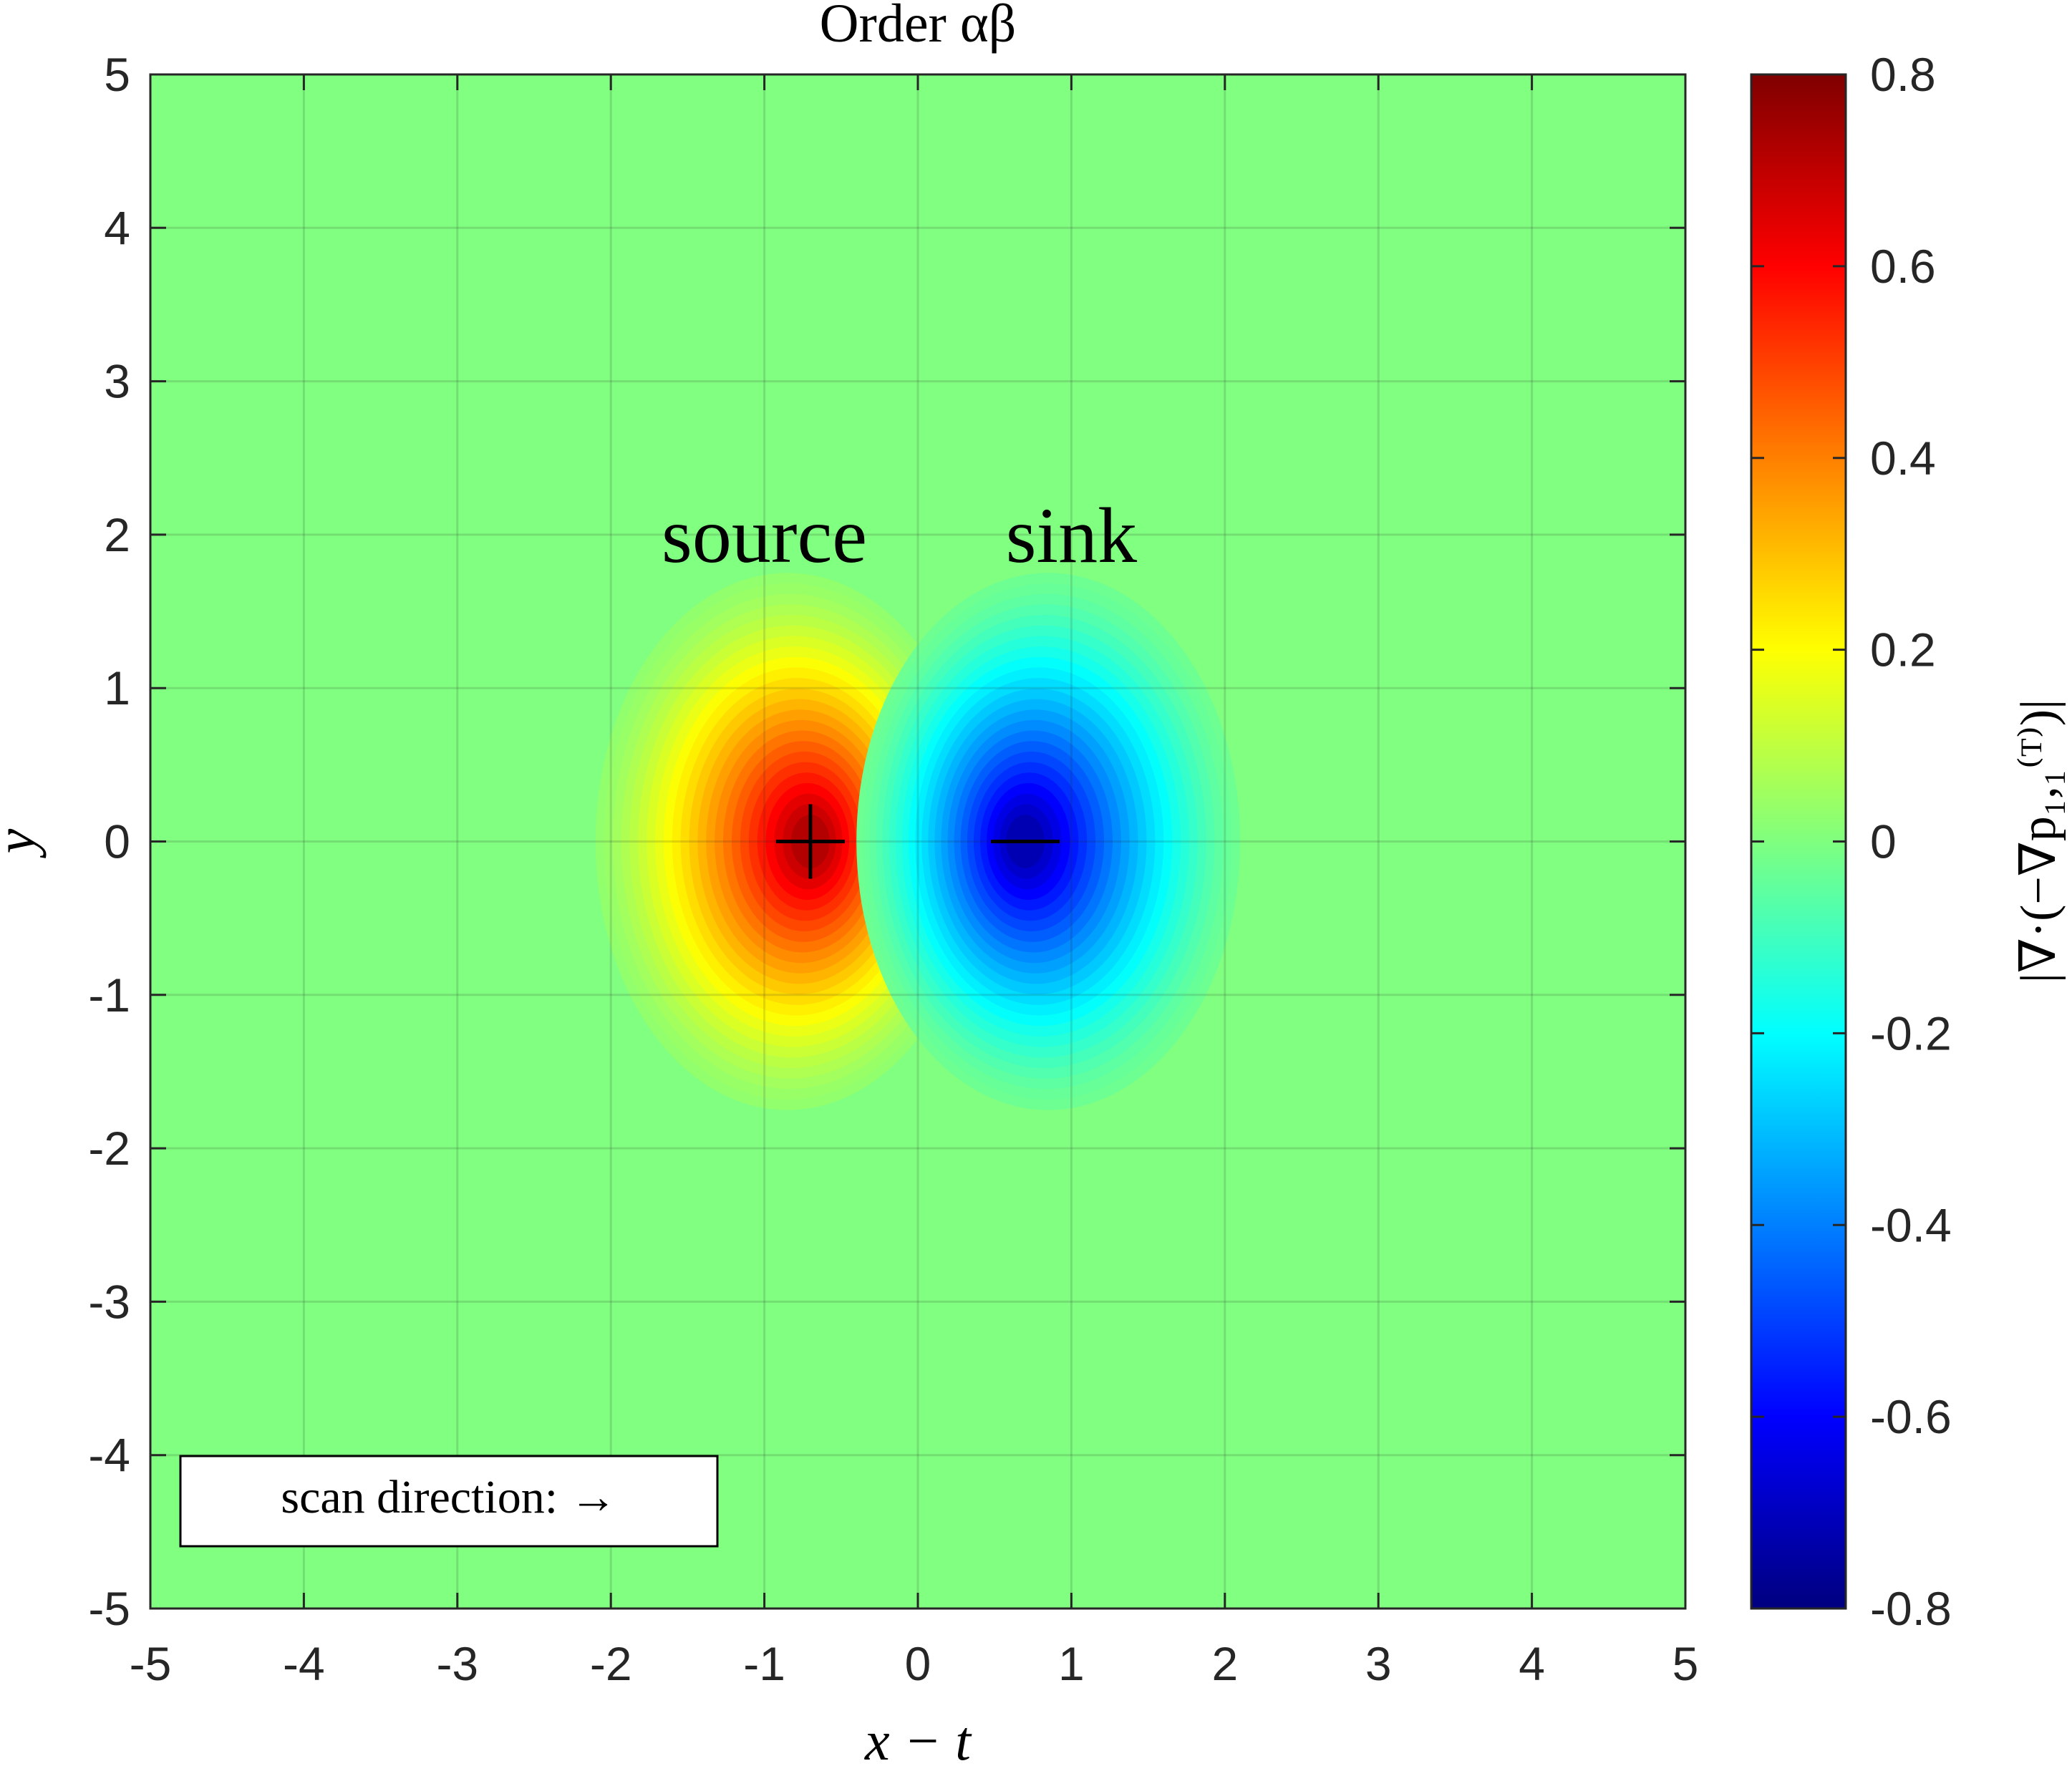  Describe the element at coordinates (1903, 459) in the screenshot. I see `colorbar-tick-label-6: 0.4` at that location.